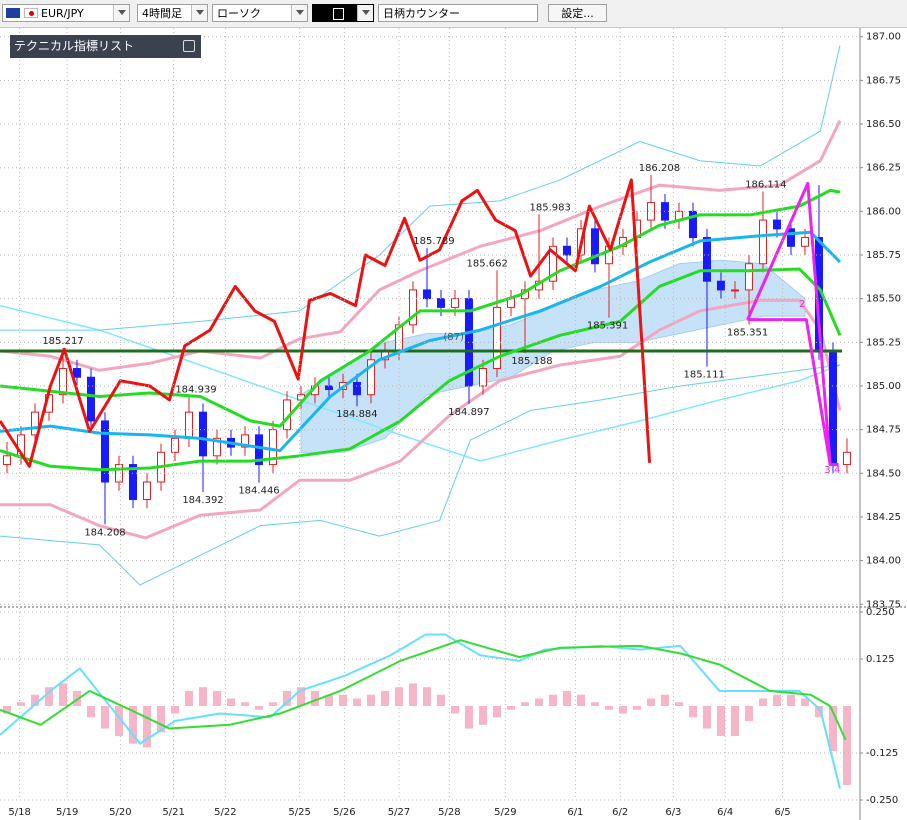 The height and width of the screenshot is (820, 907). What do you see at coordinates (487, 263) in the screenshot?
I see `price-label: 185.662` at bounding box center [487, 263].